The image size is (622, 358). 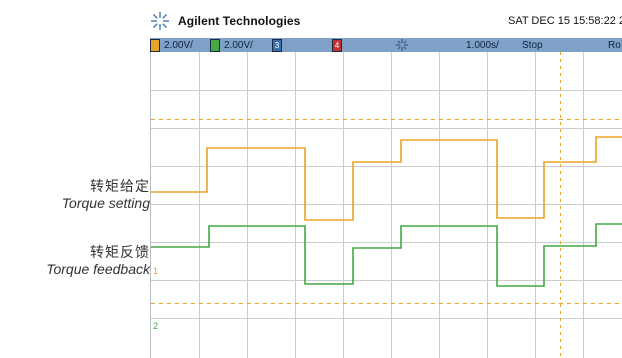 I want to click on brand-area: Agilent Technologies, so click(x=225, y=21).